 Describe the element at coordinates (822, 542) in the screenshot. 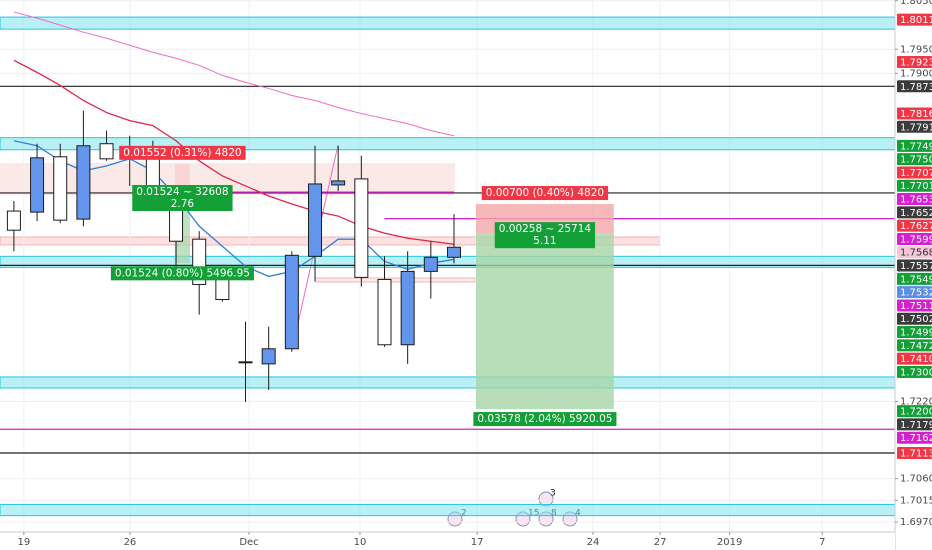

I see `x-tick-label: 7` at that location.